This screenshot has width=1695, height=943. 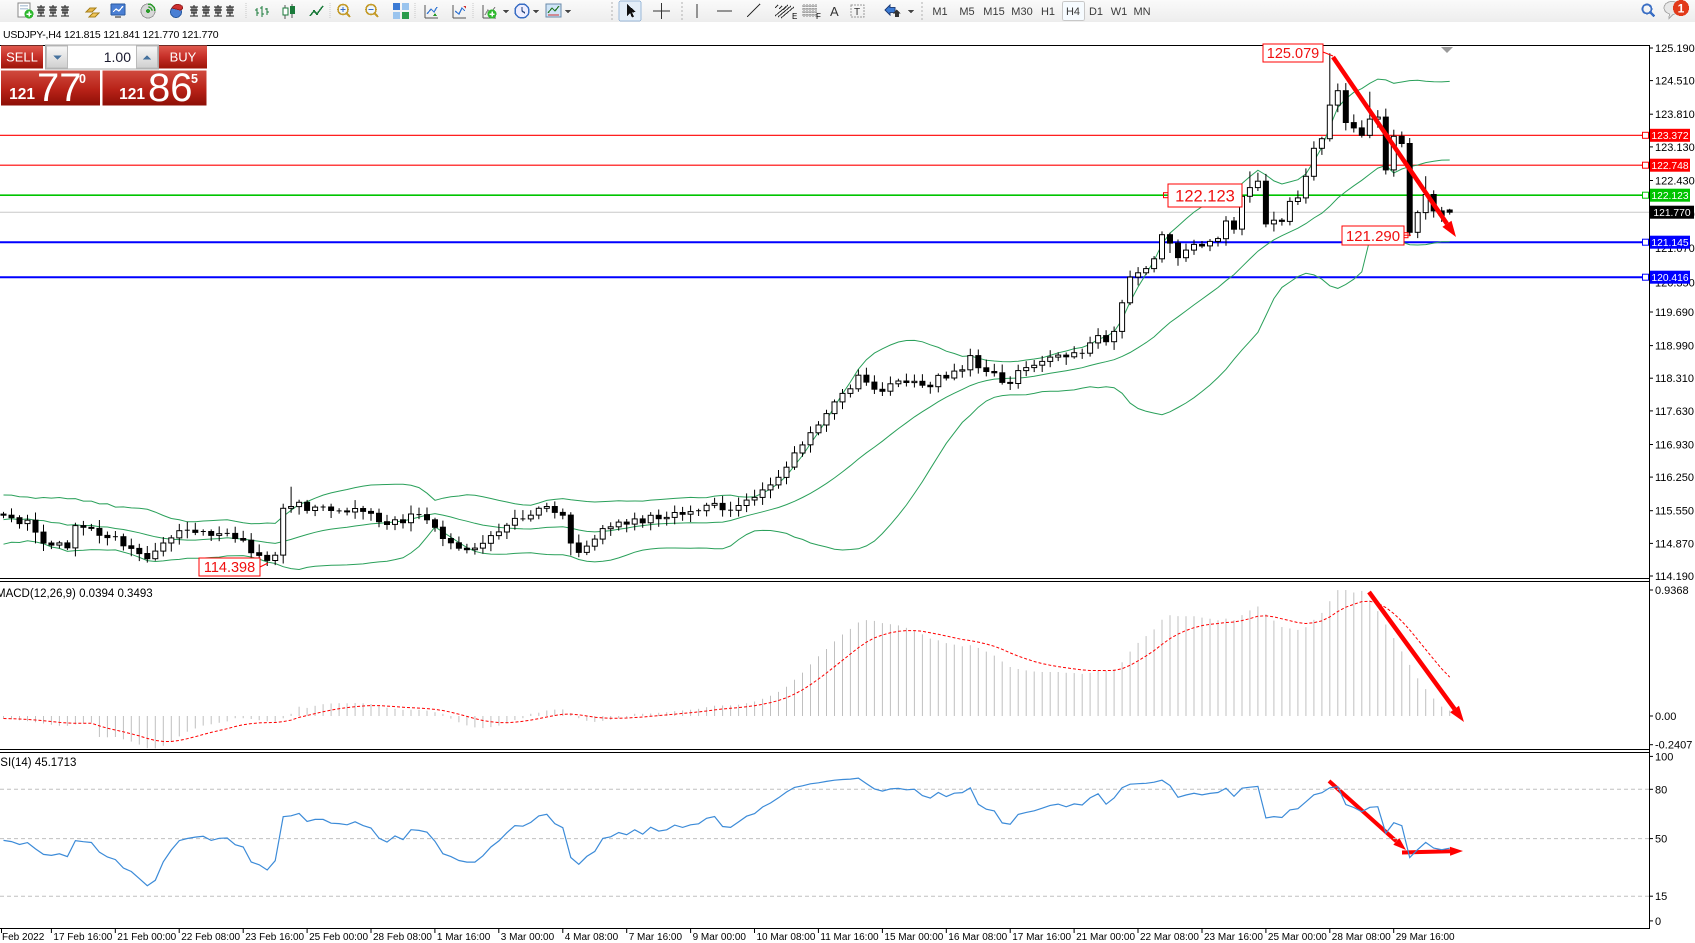 What do you see at coordinates (1233, 937) in the screenshot?
I see `svg-text: 23 Mar 16:00` at bounding box center [1233, 937].